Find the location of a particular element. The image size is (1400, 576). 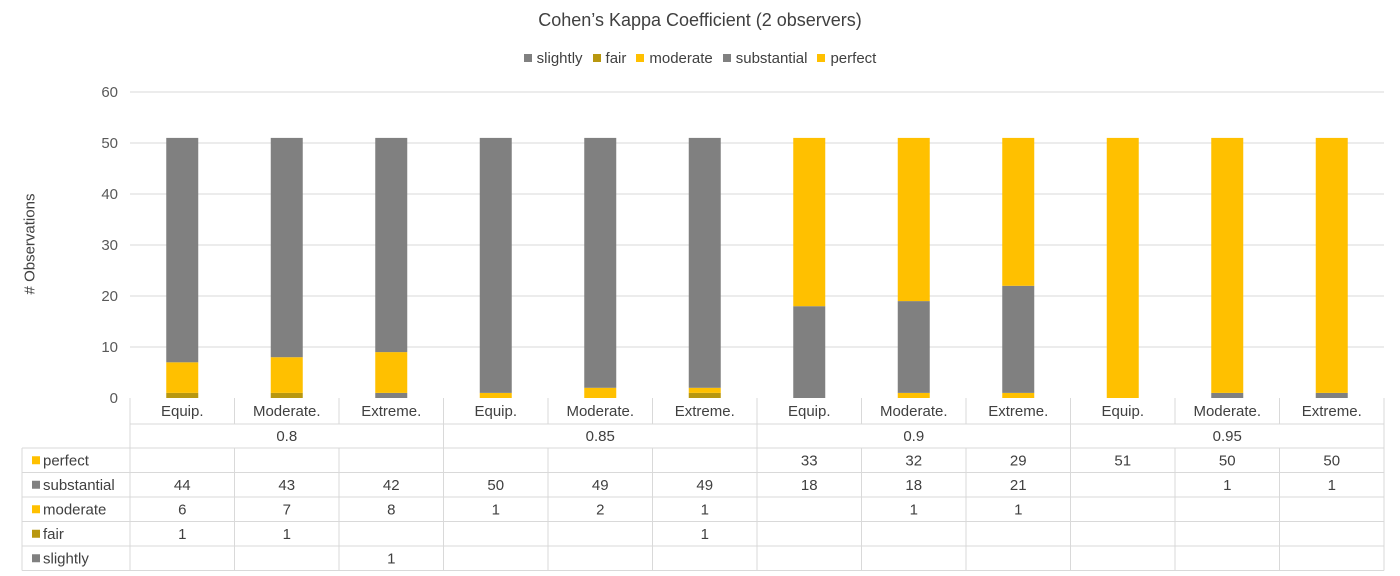

table-cell-moderate: 8 is located at coordinates (391, 509).